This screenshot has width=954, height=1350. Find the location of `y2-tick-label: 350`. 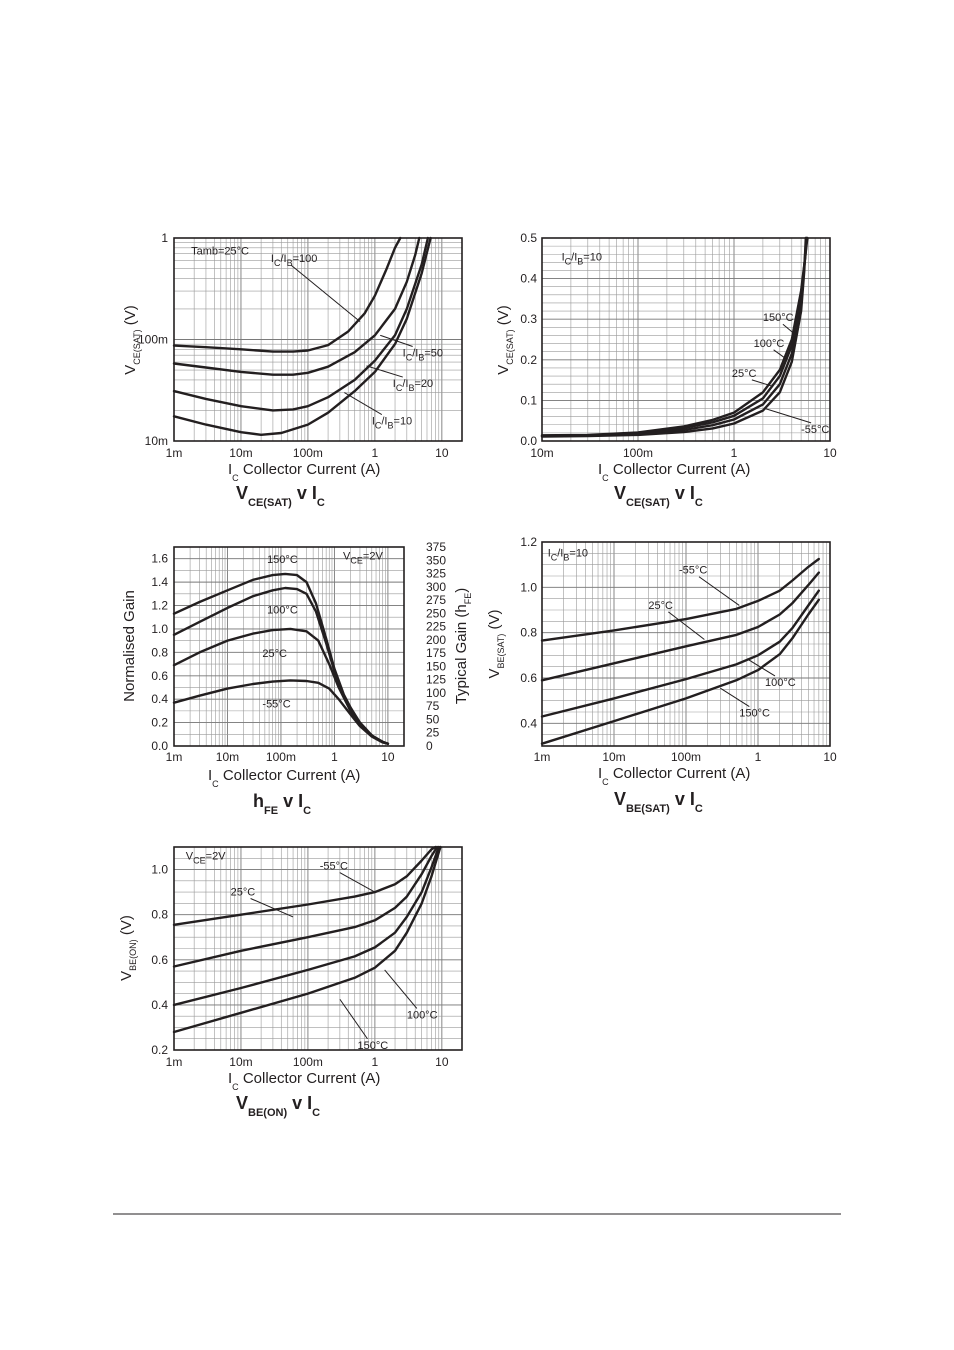

y2-tick-label: 350 is located at coordinates (436, 560).